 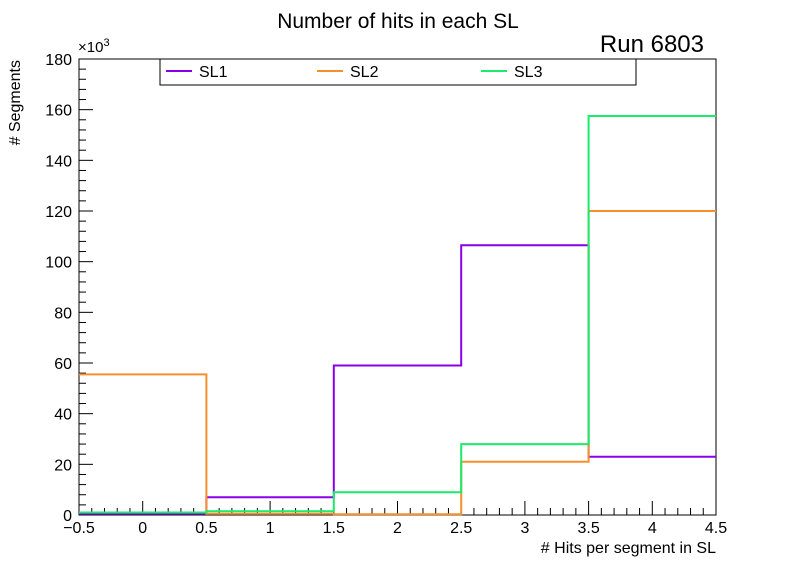 I want to click on y-multiplier-base: ×10, so click(x=90, y=47).